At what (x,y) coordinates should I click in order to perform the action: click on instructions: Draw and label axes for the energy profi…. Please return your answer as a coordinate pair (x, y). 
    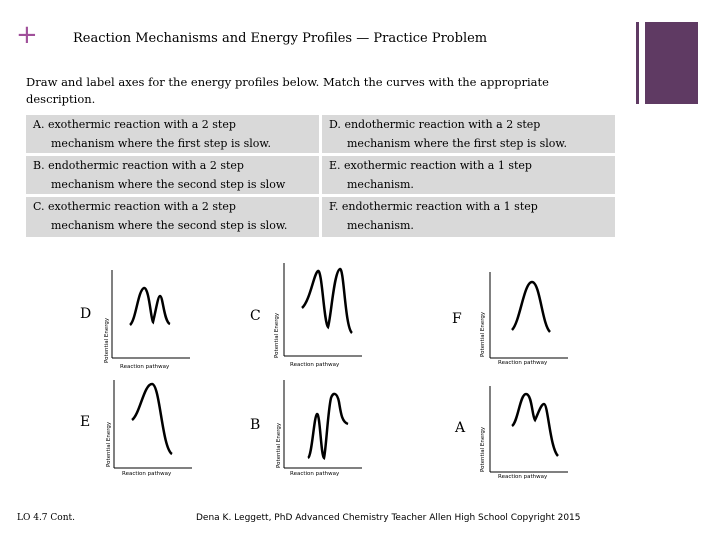
    Looking at the image, I should click on (287, 90).